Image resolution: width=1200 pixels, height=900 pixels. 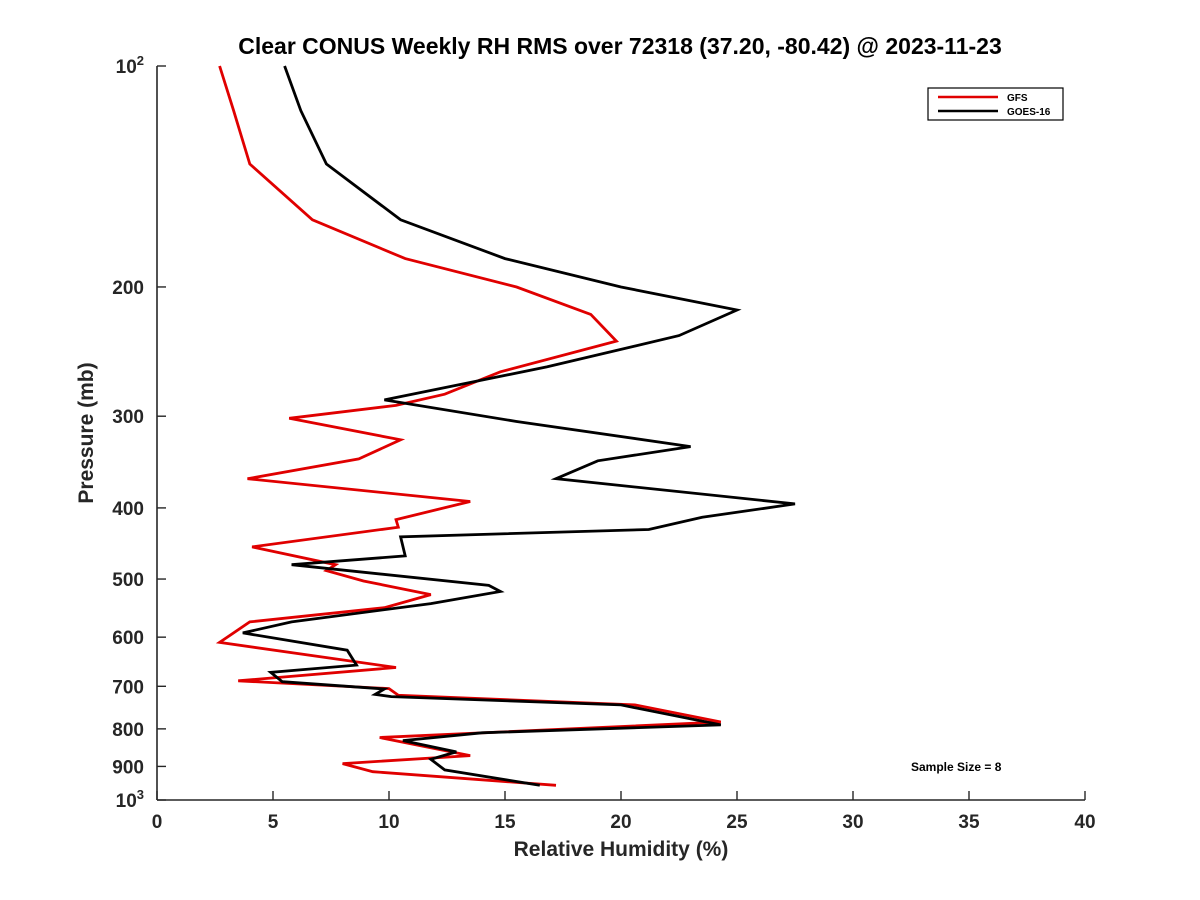 I want to click on legend-label-goes16: GOES-16, so click(x=1029, y=112).